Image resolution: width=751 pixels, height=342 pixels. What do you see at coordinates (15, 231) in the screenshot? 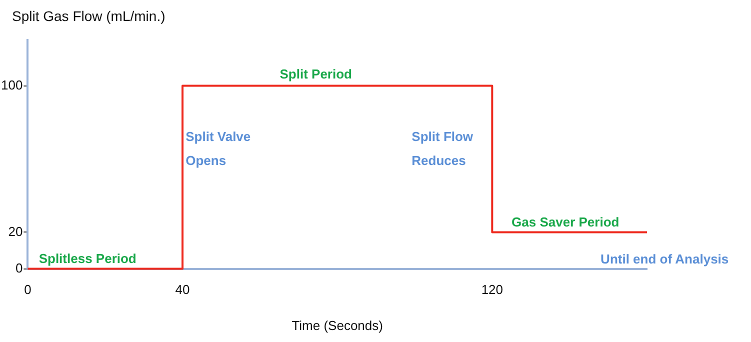
I see `y-tick-label: 20` at bounding box center [15, 231].